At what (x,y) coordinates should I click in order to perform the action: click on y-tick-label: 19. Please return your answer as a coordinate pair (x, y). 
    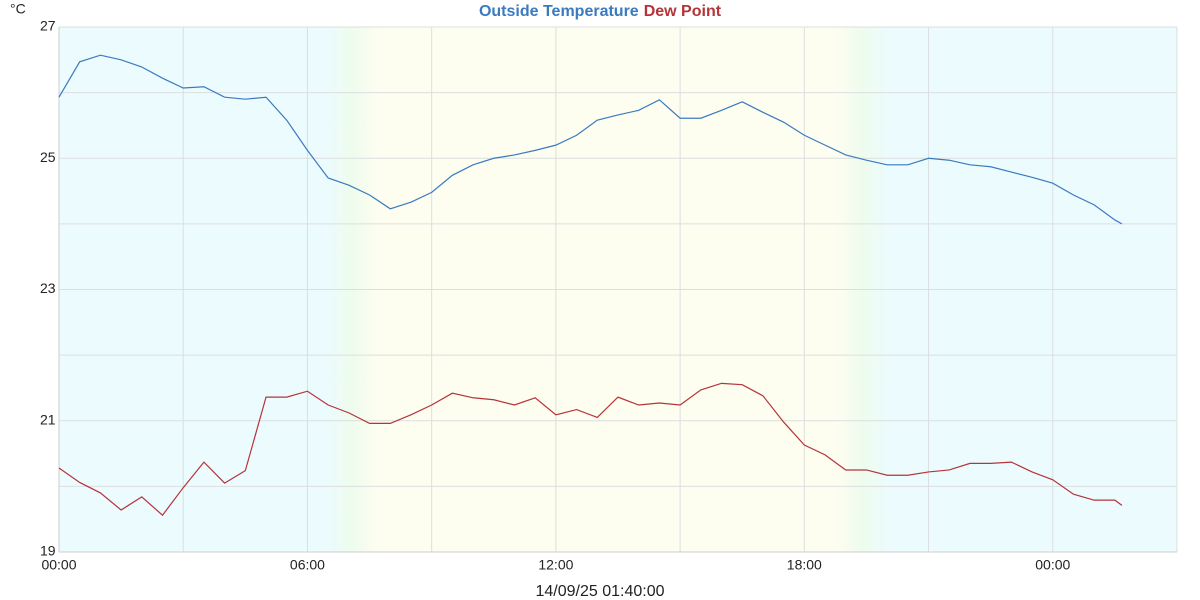
    Looking at the image, I should click on (48, 551).